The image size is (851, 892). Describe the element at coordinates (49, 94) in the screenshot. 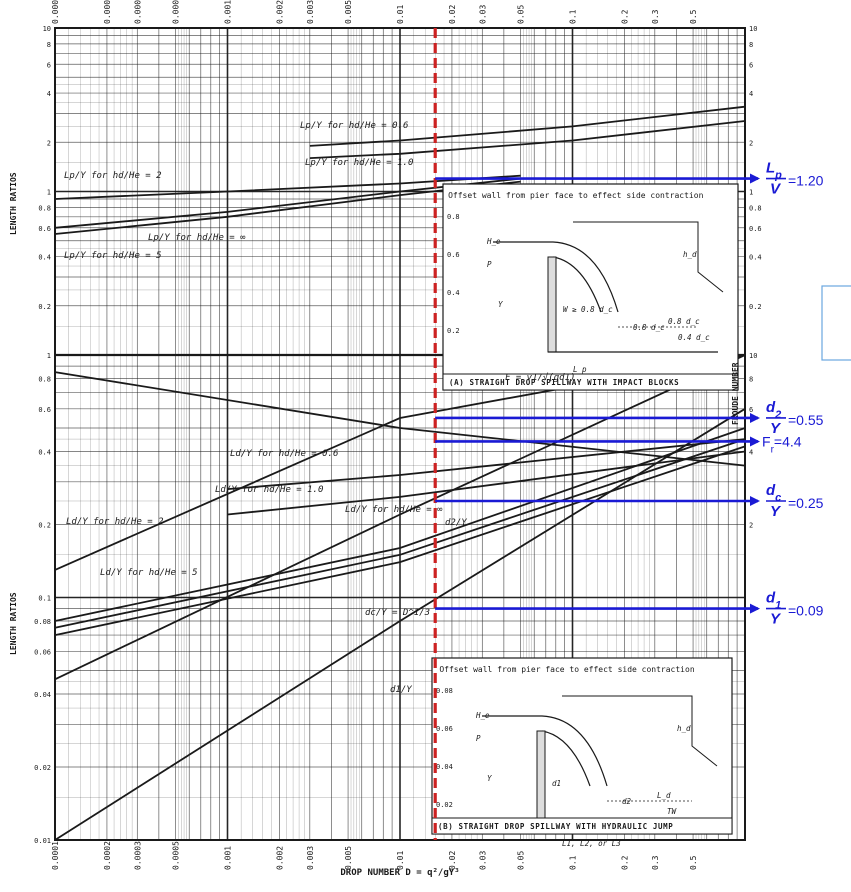

I see `y-tick-label-a: 4` at that location.